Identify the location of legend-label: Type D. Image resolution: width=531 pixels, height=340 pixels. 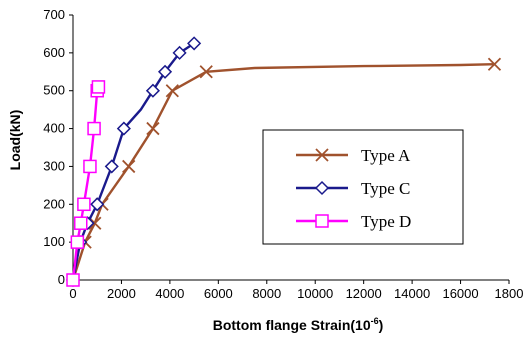
(386, 221).